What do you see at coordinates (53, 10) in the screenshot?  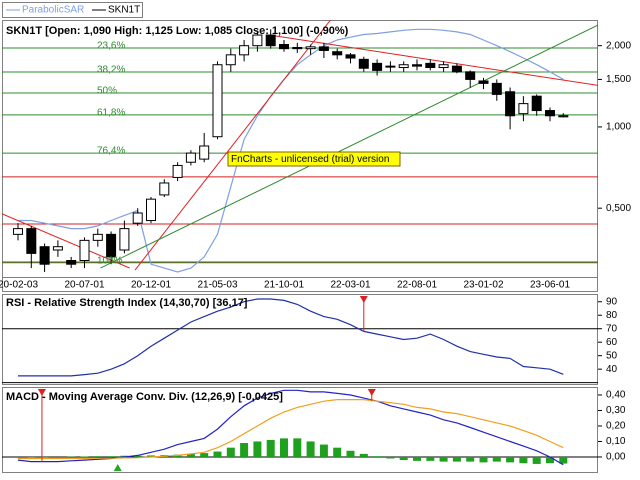 I see `legend-label: ParabolicSAR` at bounding box center [53, 10].